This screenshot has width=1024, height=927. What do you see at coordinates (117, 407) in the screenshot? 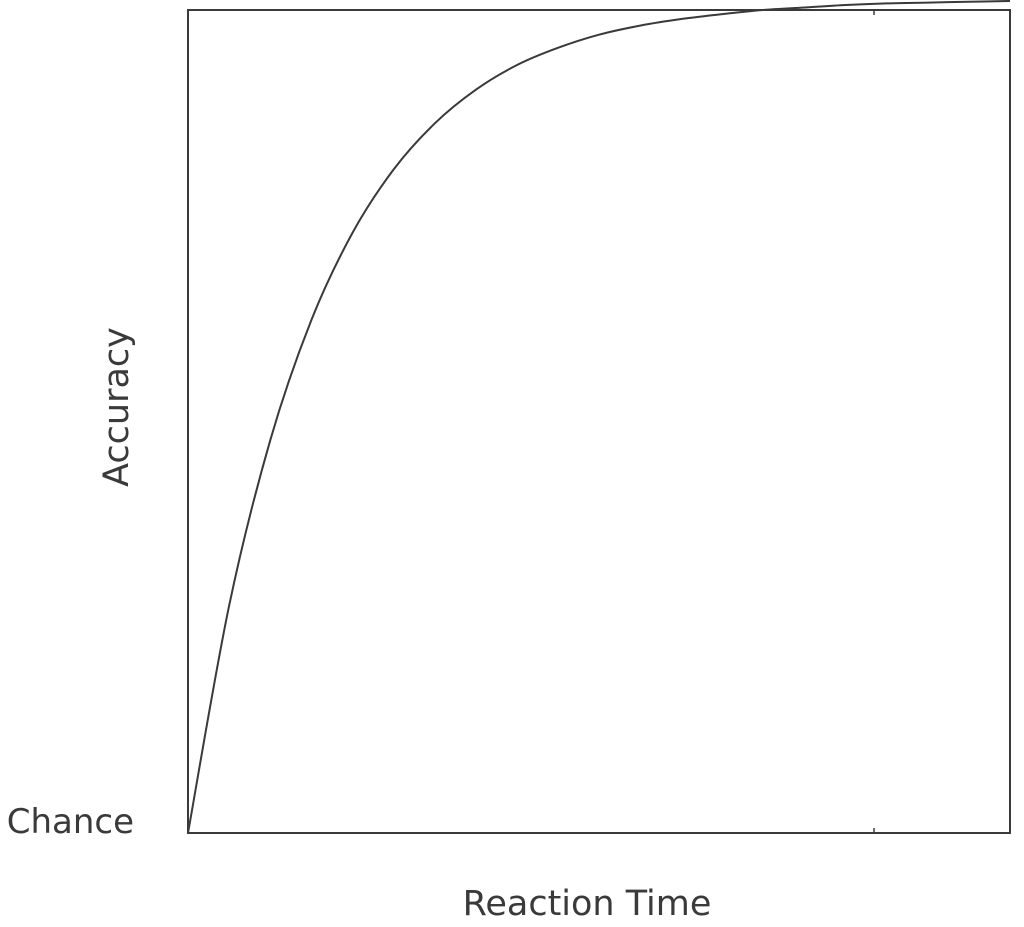
I see `y-axis-label: Accuracy` at bounding box center [117, 407].